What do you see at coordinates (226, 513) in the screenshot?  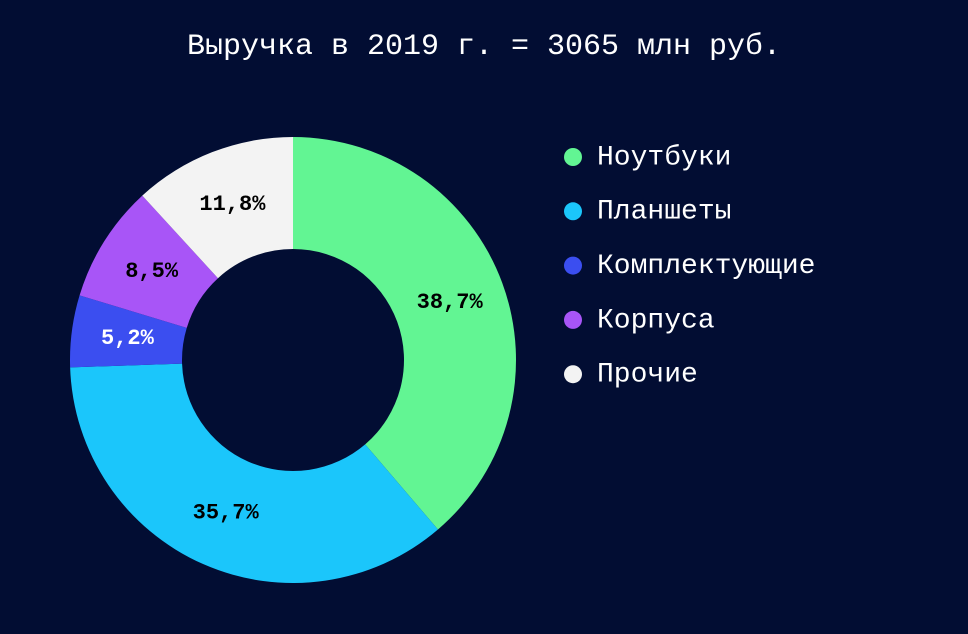 I see `slice-label: 35,7%` at bounding box center [226, 513].